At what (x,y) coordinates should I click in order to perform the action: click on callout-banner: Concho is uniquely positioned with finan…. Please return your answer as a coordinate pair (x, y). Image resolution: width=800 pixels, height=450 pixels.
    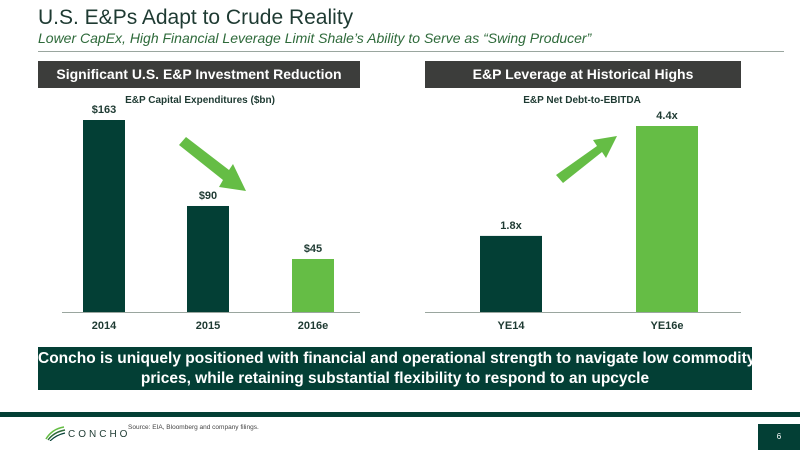
    Looking at the image, I should click on (397, 368).